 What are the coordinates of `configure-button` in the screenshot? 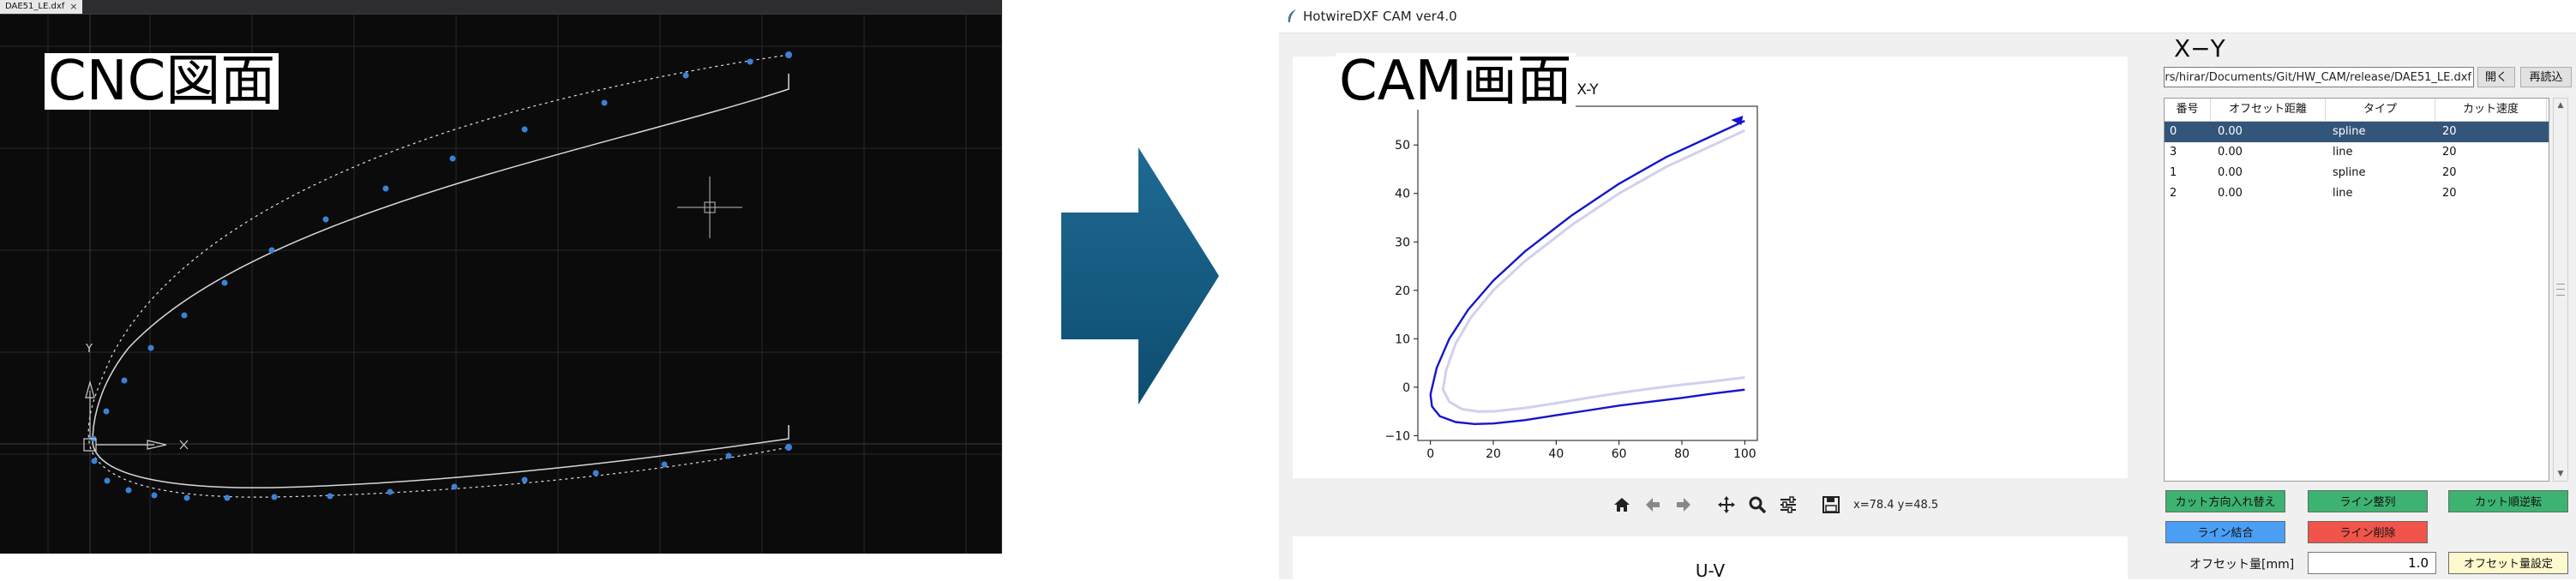 It's located at (1788, 505).